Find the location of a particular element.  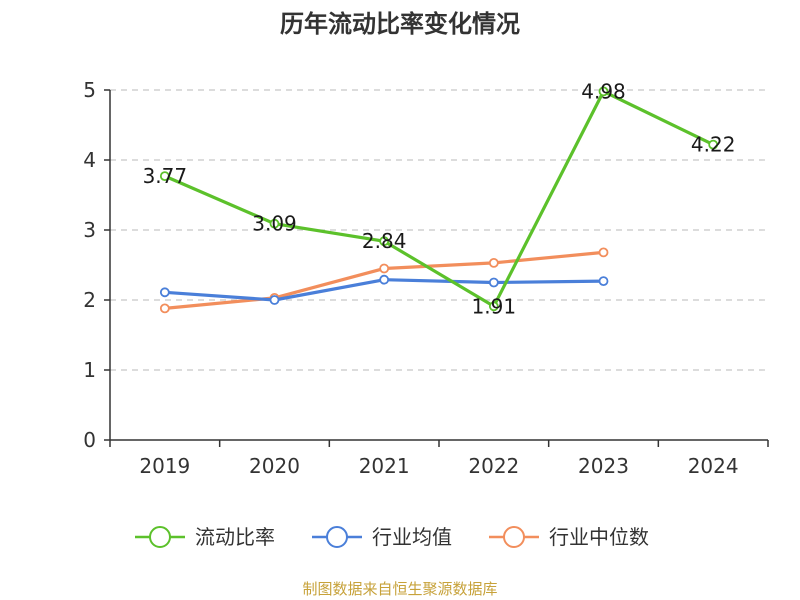

x-tick-label: 2021 is located at coordinates (384, 466).